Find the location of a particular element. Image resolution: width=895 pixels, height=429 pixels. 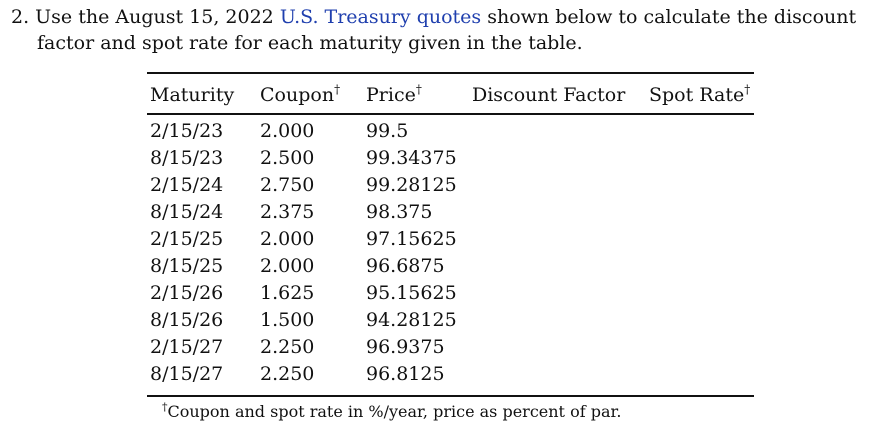

header-spot-rate: Spot Rate† is located at coordinates (699, 95).